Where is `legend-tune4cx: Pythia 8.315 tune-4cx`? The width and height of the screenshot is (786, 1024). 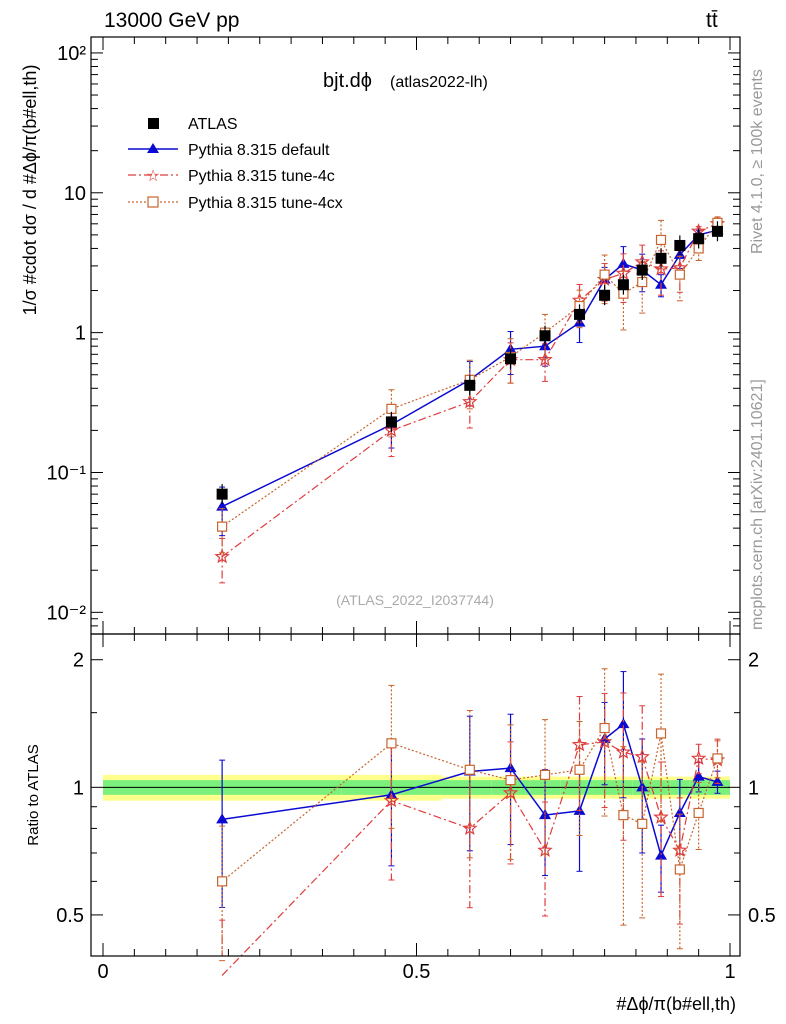
legend-tune4cx: Pythia 8.315 tune-4cx is located at coordinates (235, 203).